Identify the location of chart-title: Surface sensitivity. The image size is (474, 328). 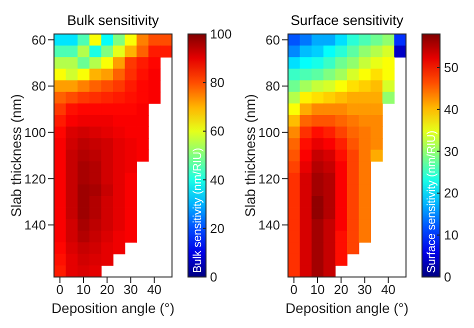
(347, 20).